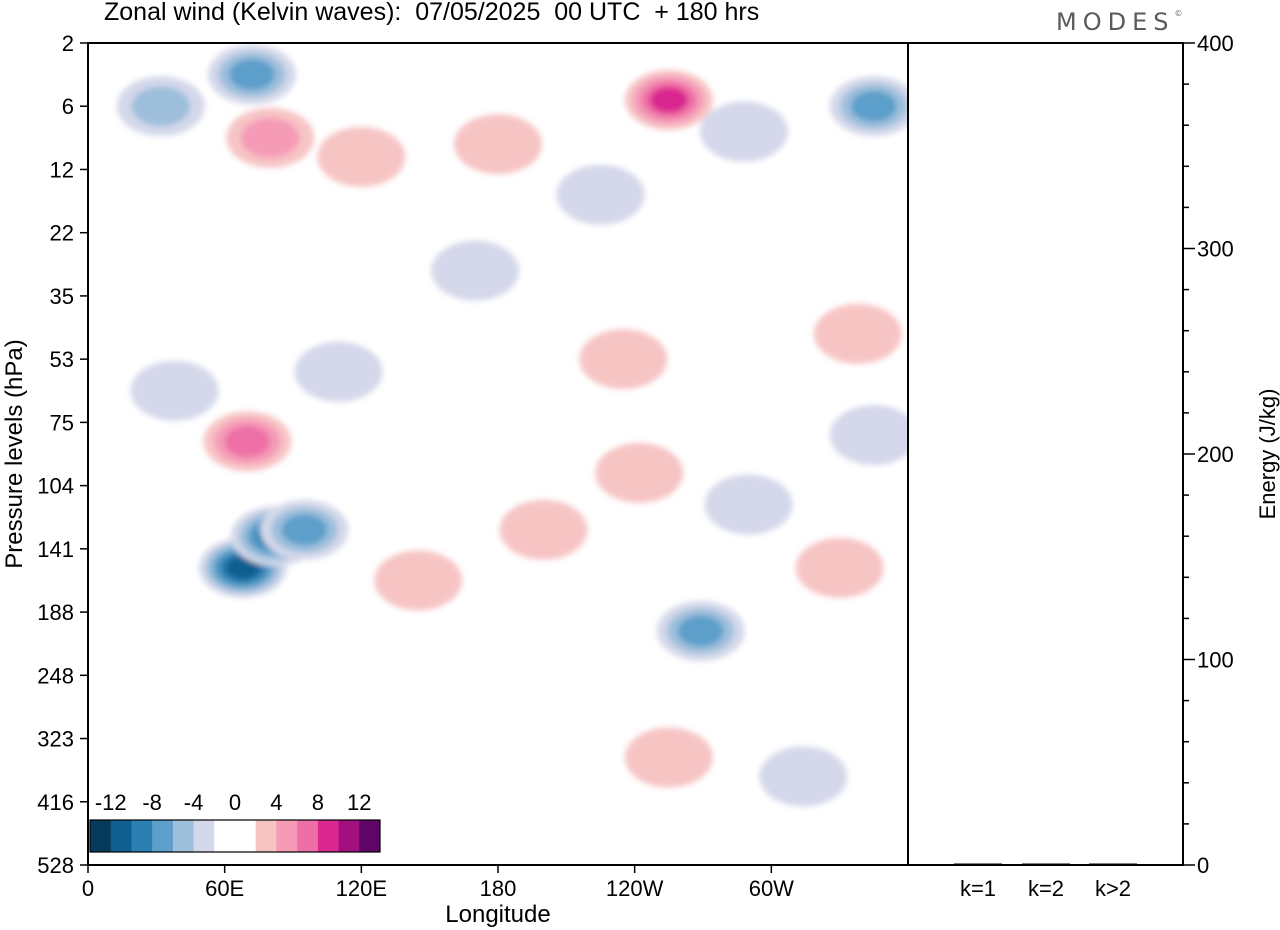  What do you see at coordinates (88, 888) in the screenshot?
I see `x-tick-label: 0` at bounding box center [88, 888].